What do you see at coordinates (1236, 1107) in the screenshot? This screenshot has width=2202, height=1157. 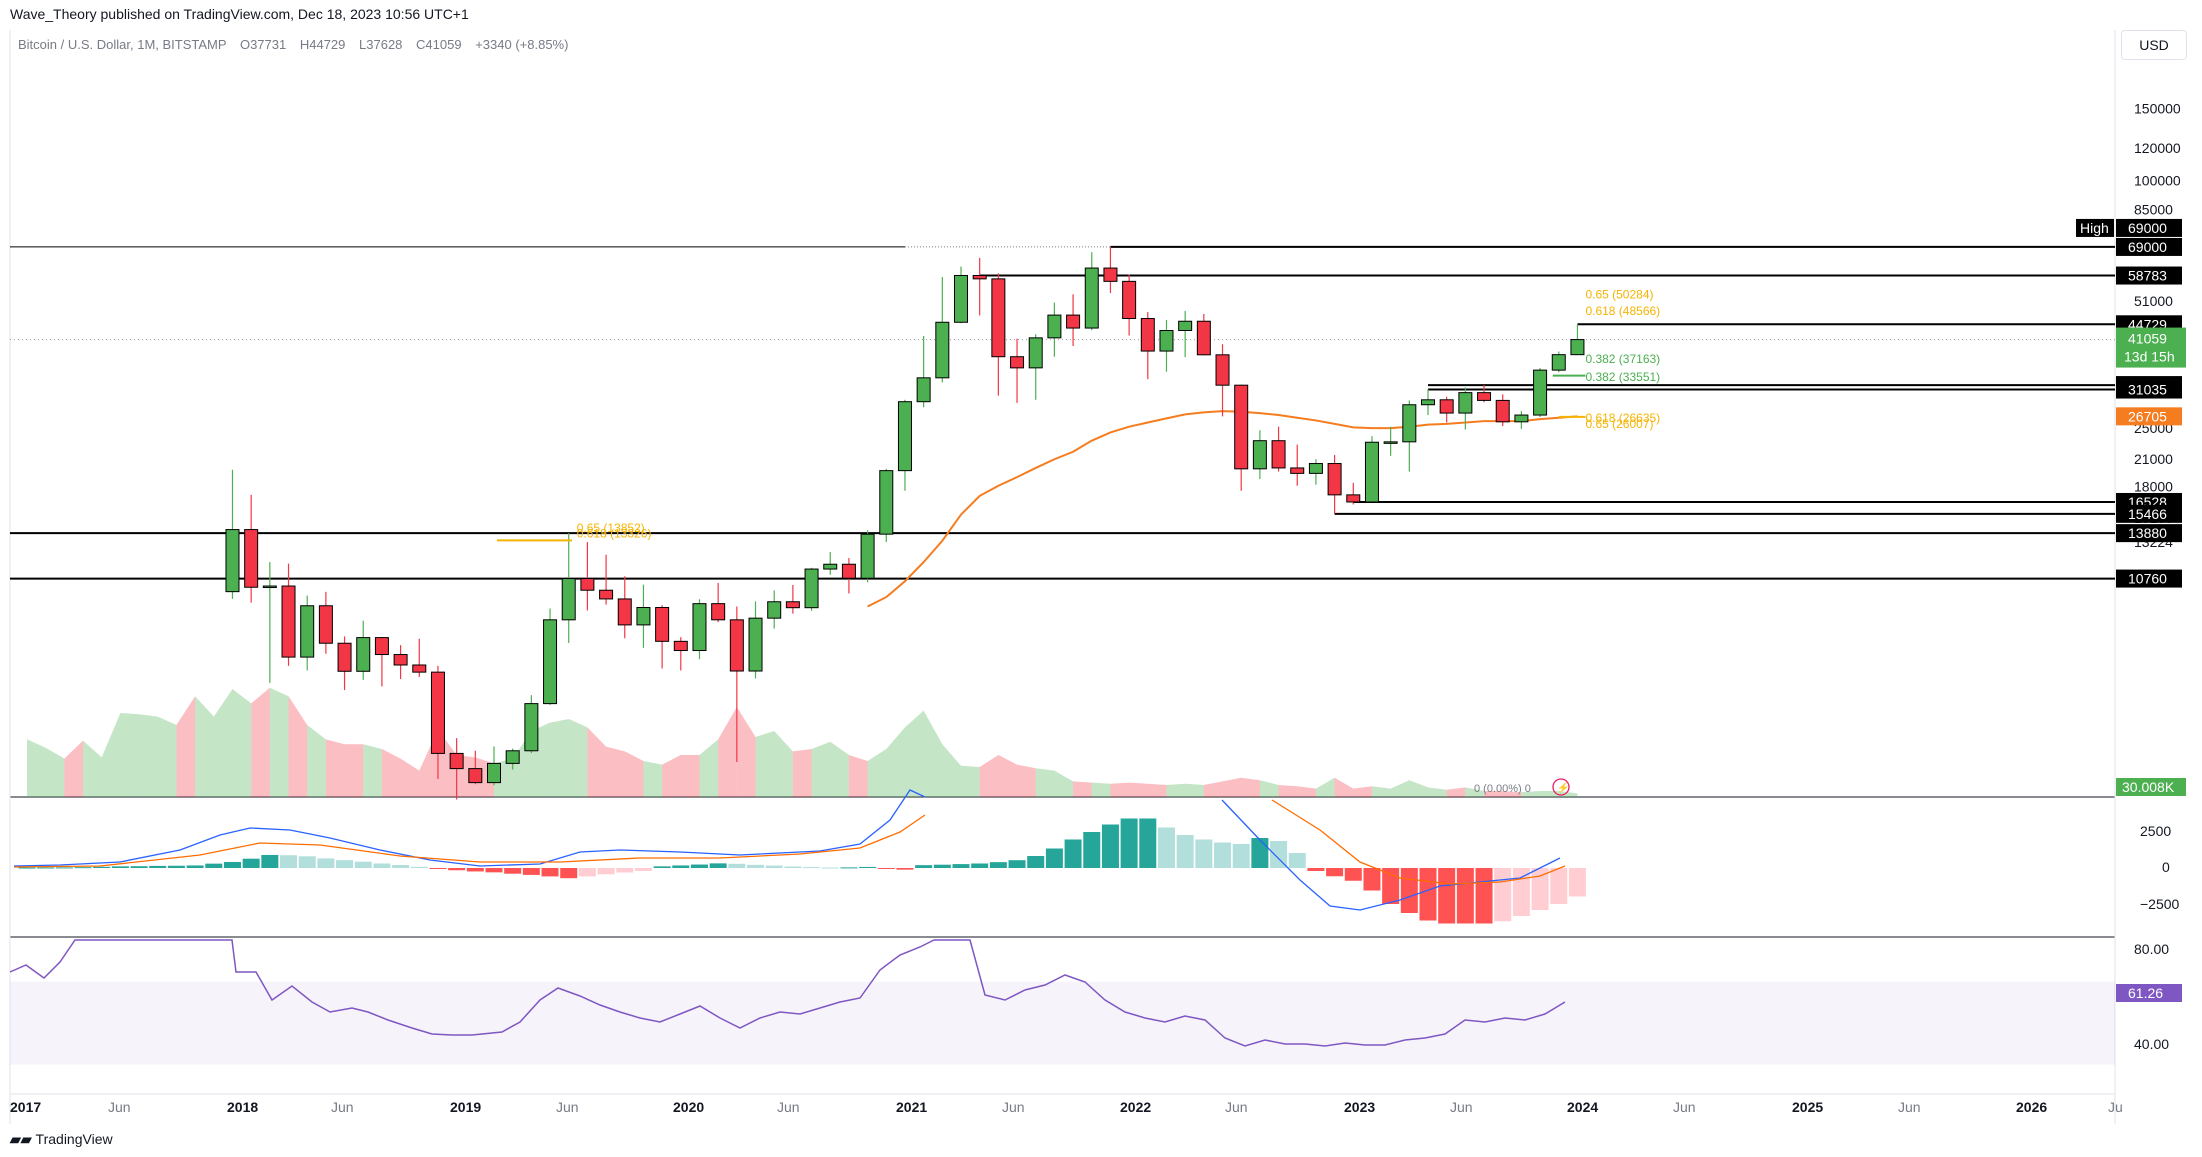 I see `time-tick-label: Jun` at bounding box center [1236, 1107].